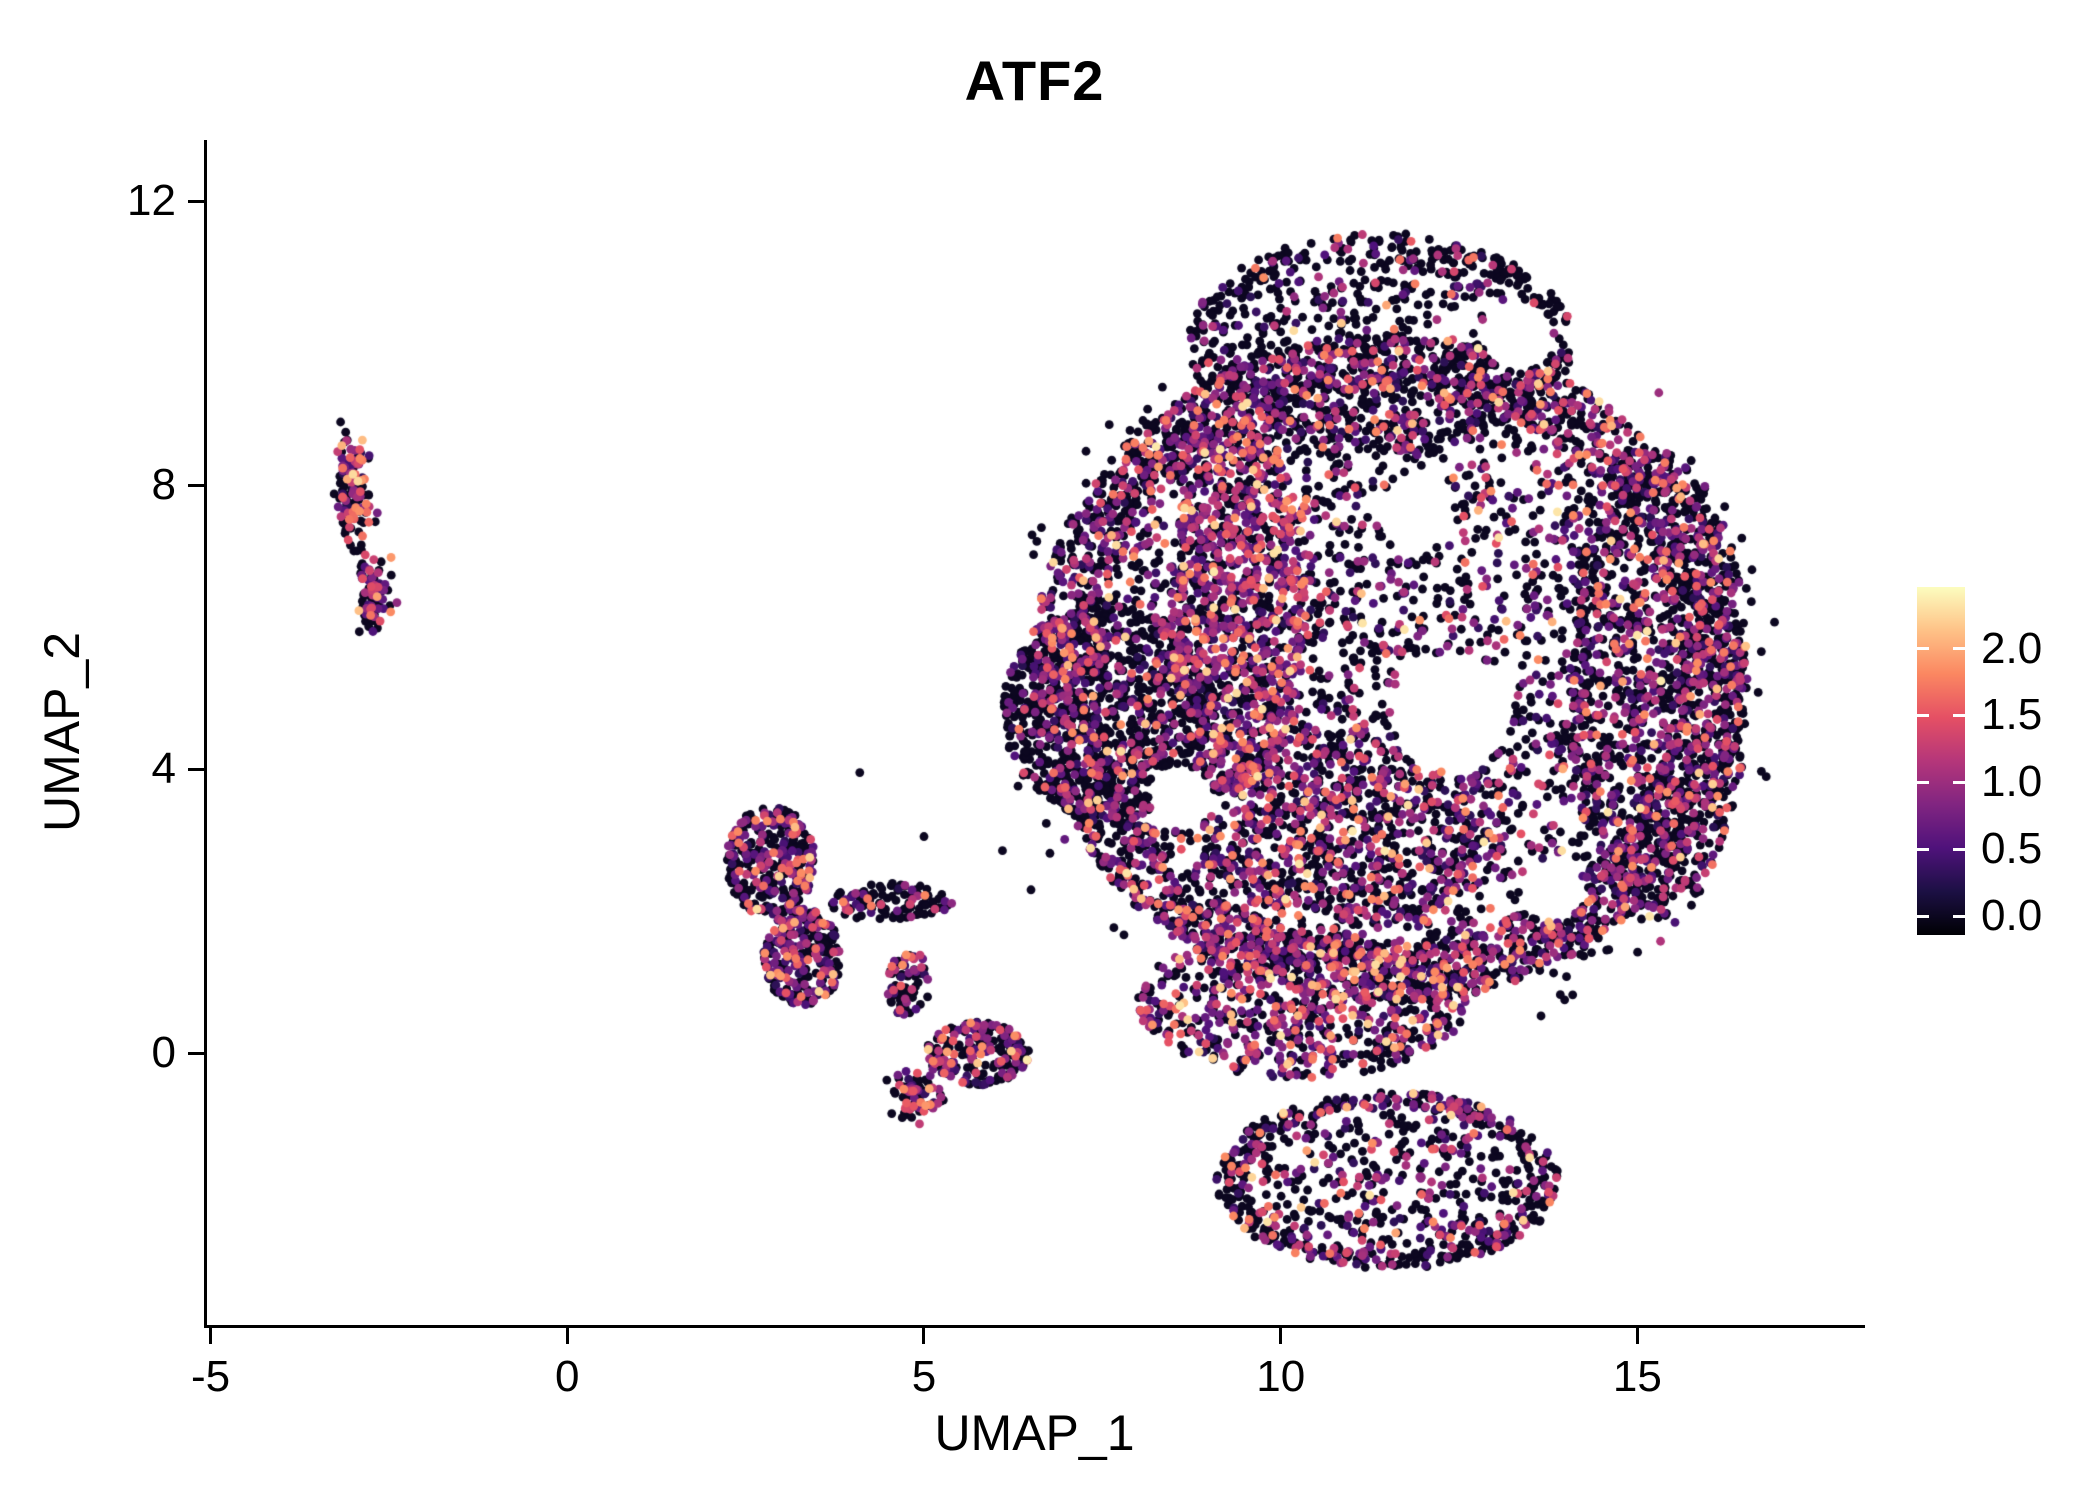 This screenshot has width=2100, height=1500. I want to click on colorbar-gradient, so click(1941, 761).